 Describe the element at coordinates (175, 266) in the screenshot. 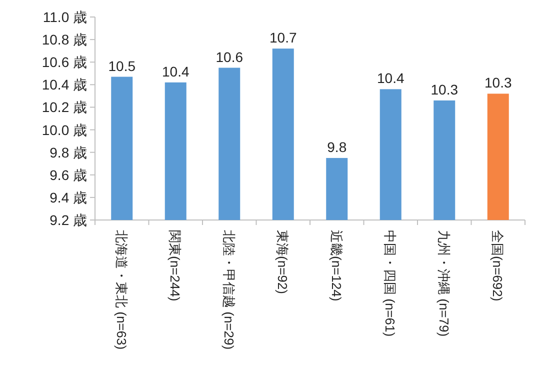

I see `x-tick-label: 関東(n=244)` at that location.